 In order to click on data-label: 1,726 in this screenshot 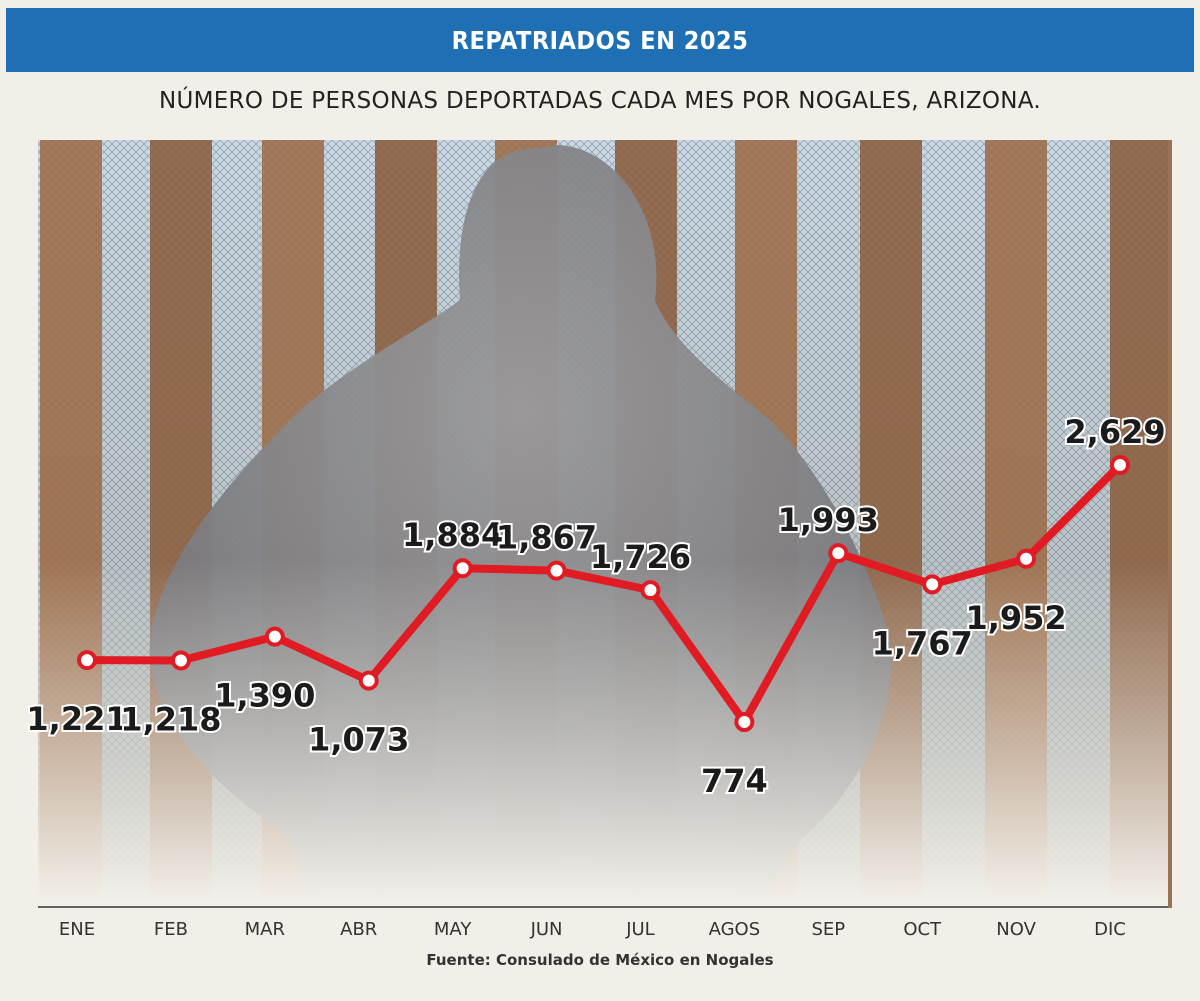, I will do `click(640, 557)`.